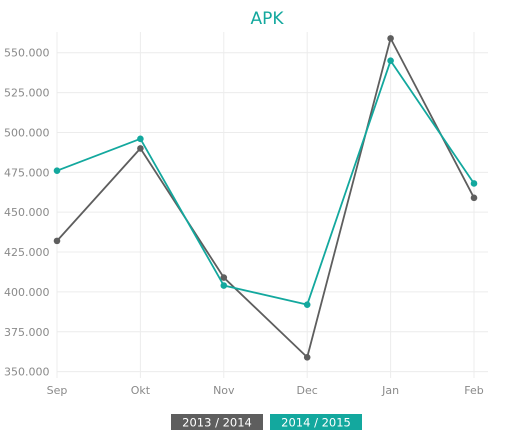 This screenshot has width=508, height=439. Describe the element at coordinates (57, 390) in the screenshot. I see `x-tick-label: Sep` at that location.